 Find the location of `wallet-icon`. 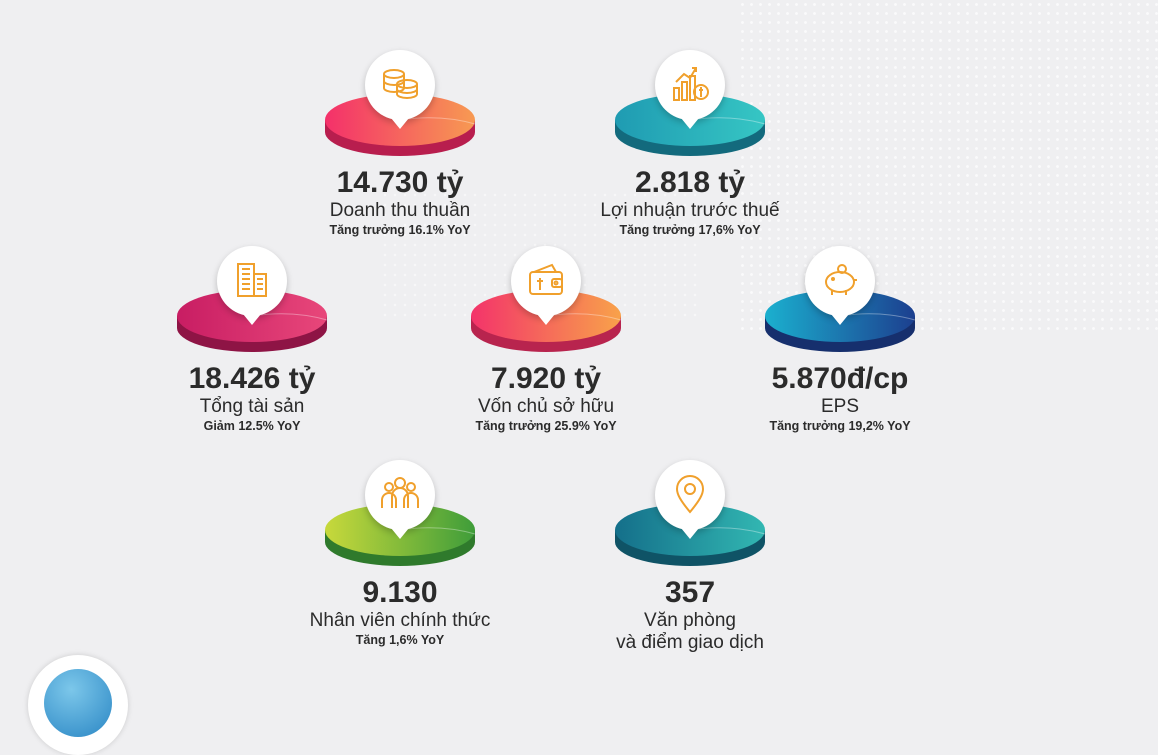

wallet-icon is located at coordinates (546, 285).